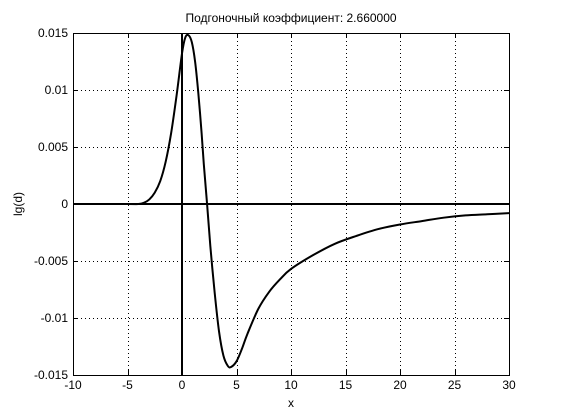  I want to click on x-tick-label: 5, so click(236, 385).